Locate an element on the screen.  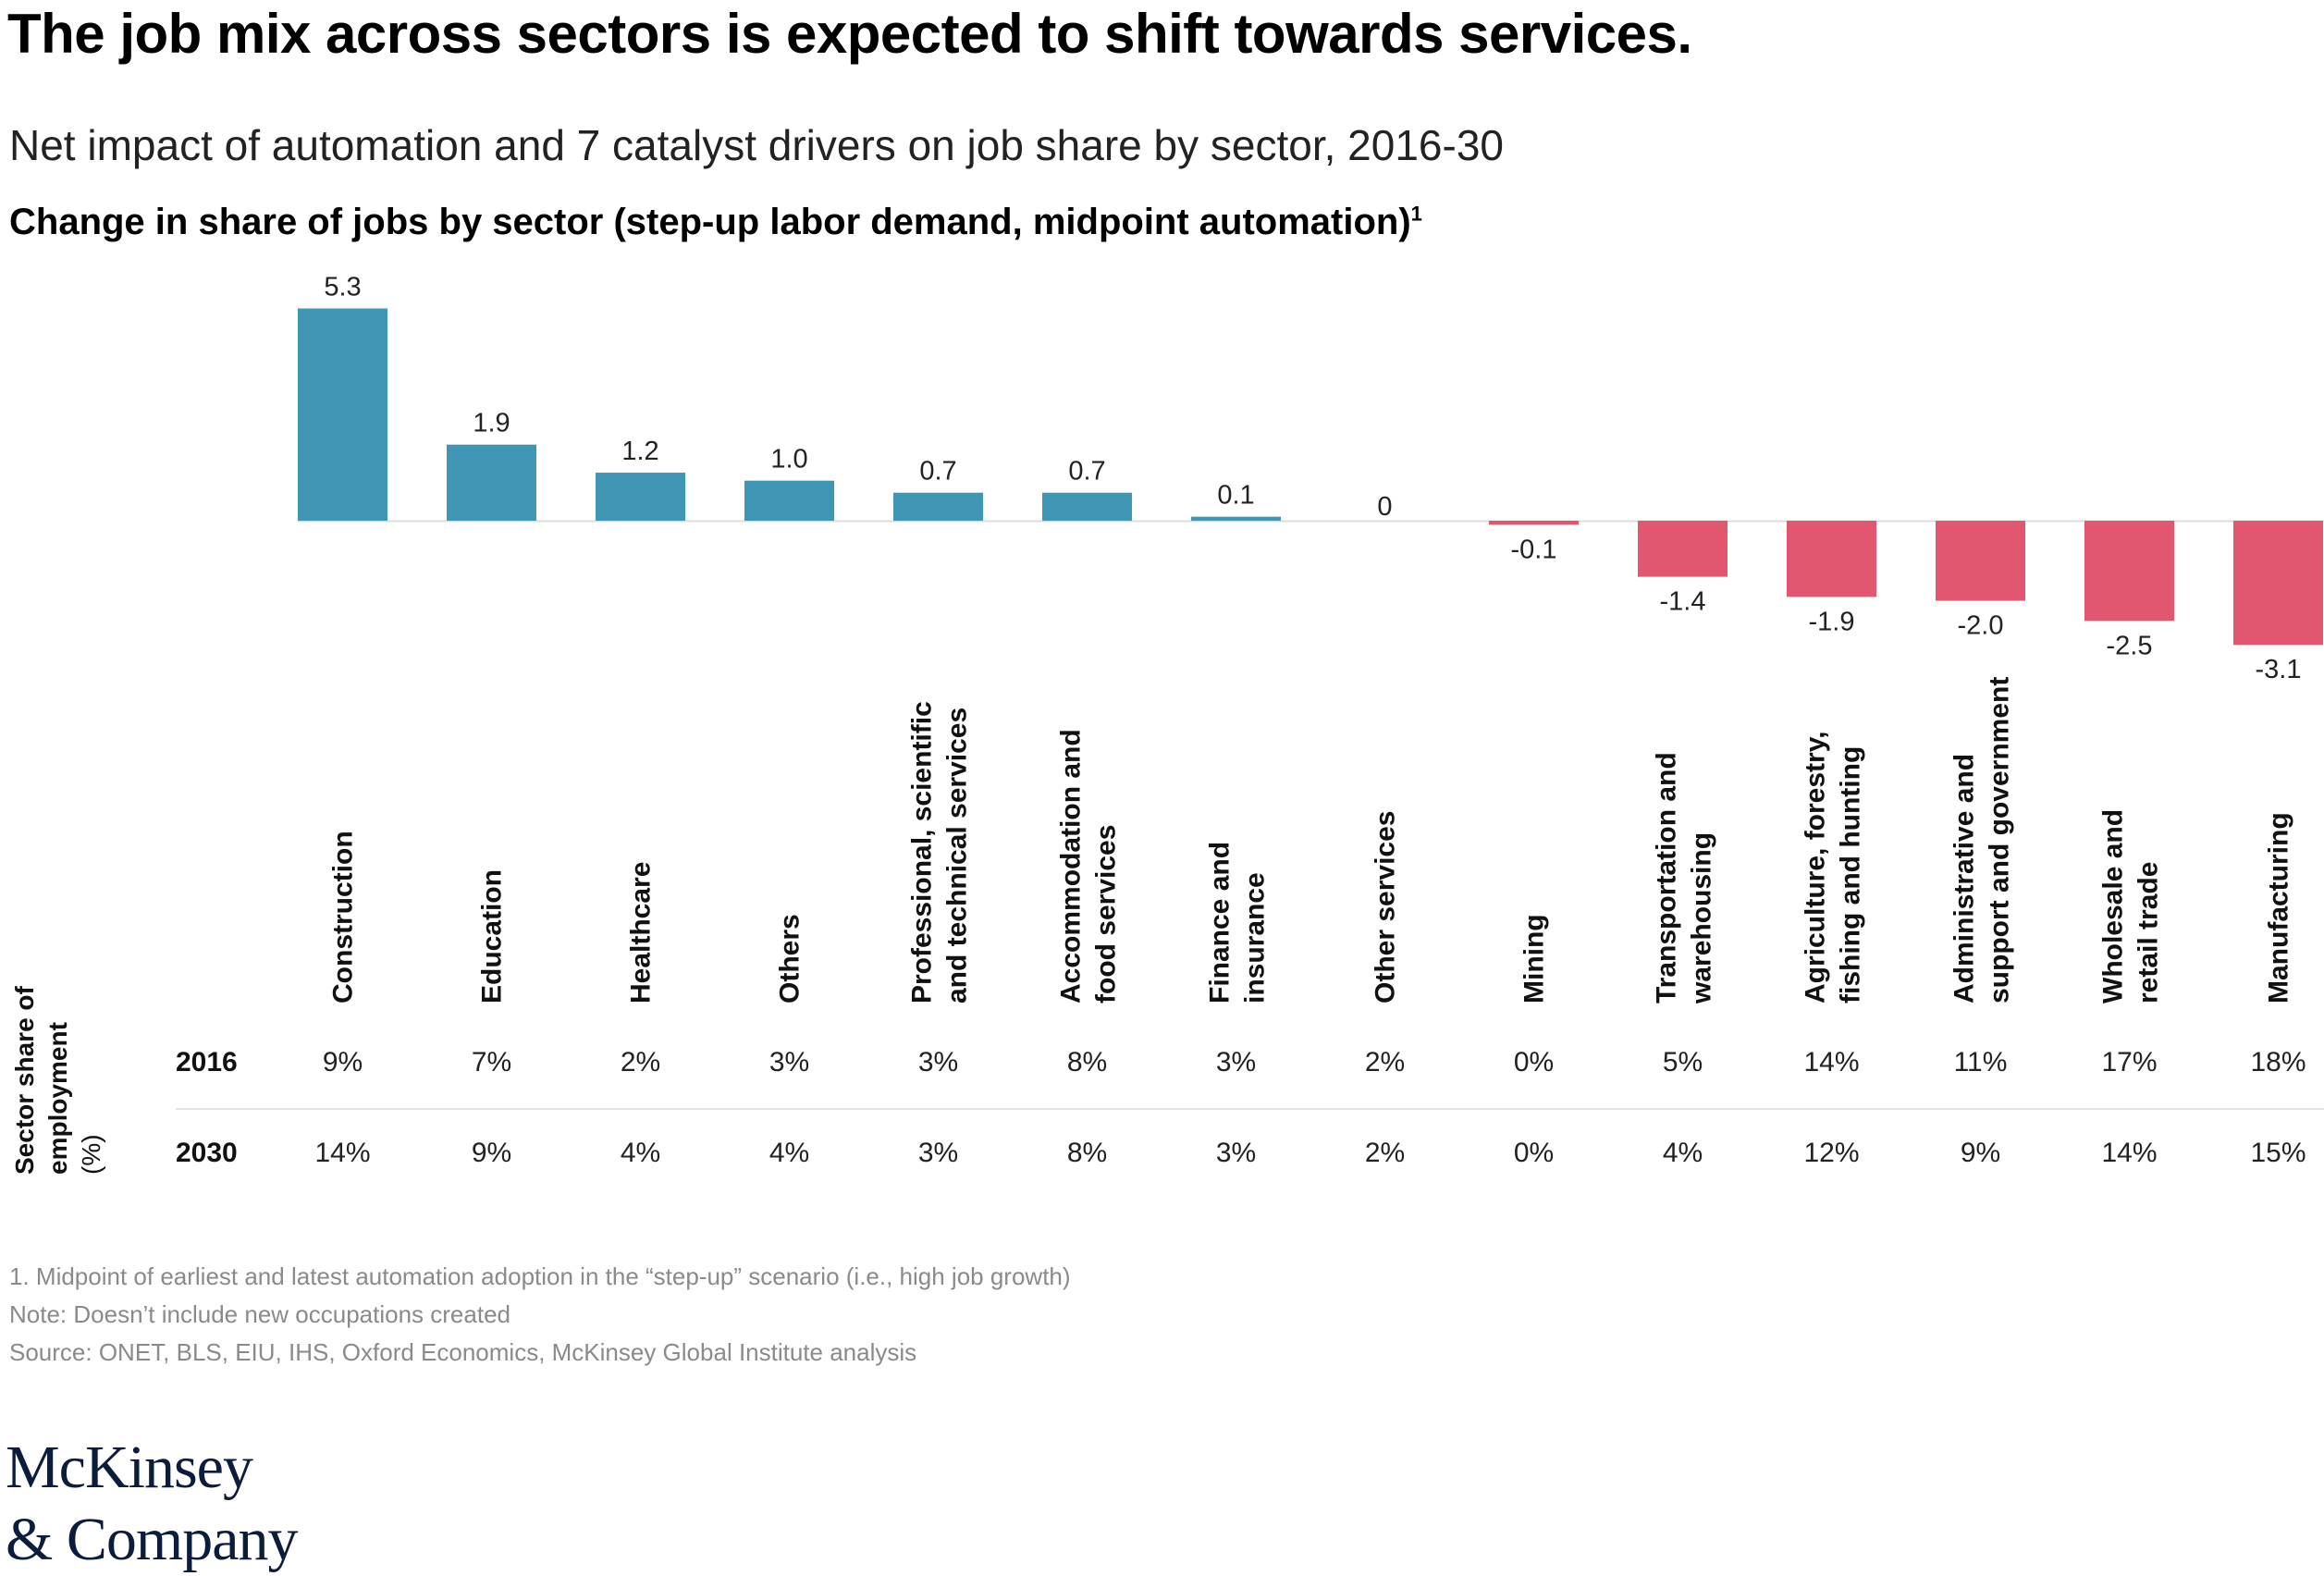
table-cell: 18% is located at coordinates (2278, 1062).